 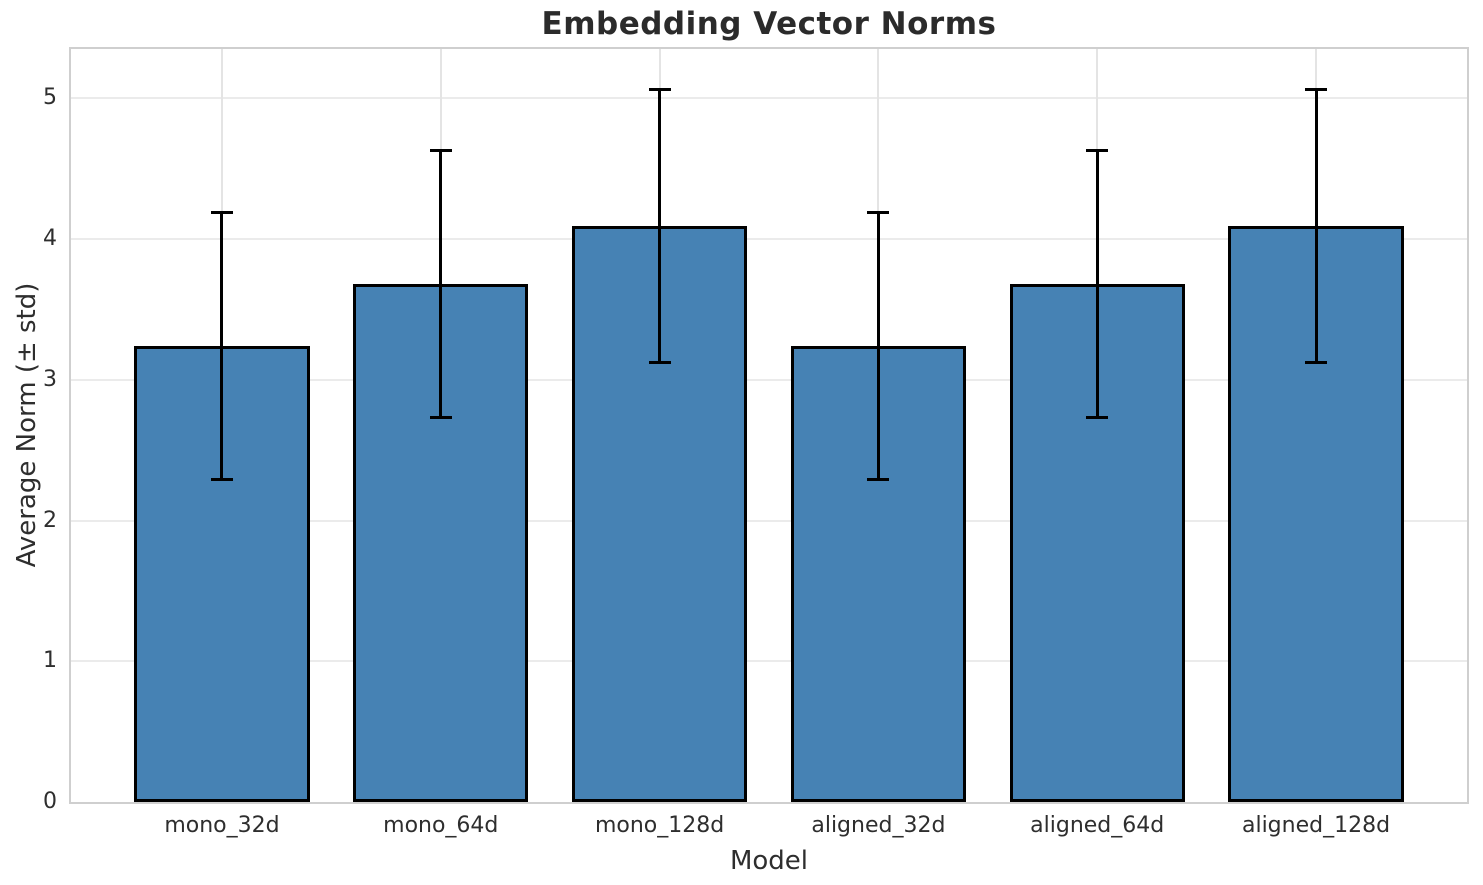 What do you see at coordinates (878, 212) in the screenshot?
I see `errorbar-cap-top-aligned_32d` at bounding box center [878, 212].